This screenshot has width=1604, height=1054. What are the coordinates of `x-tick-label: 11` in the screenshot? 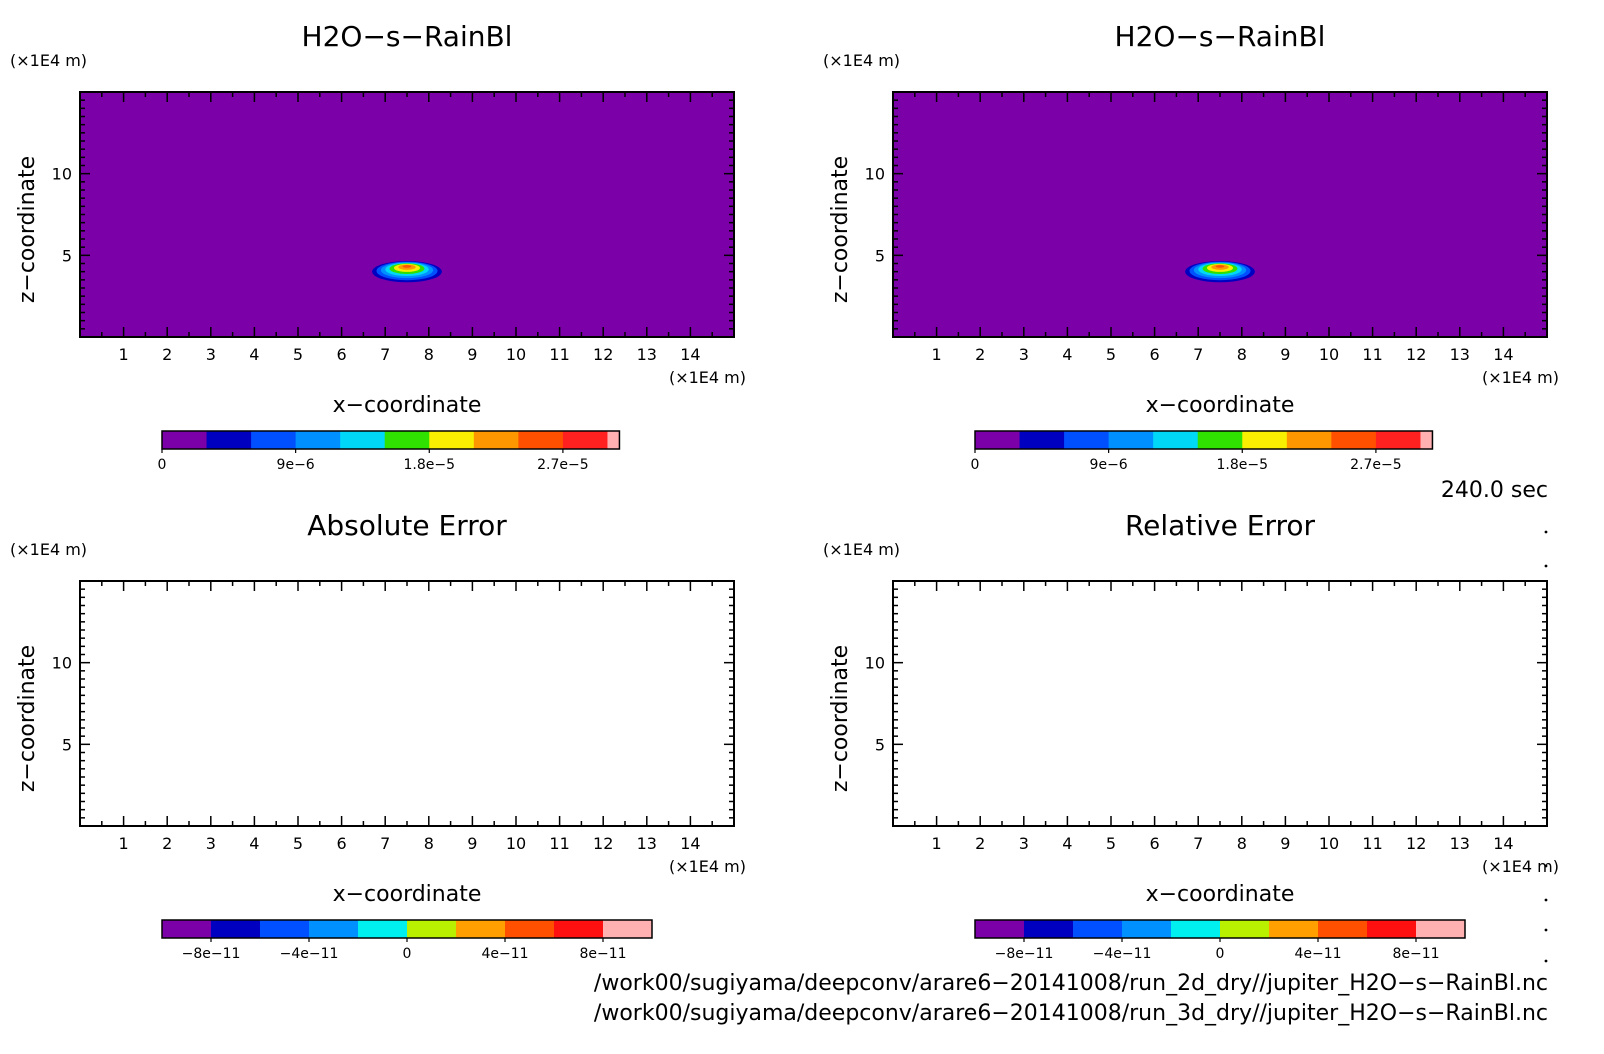 It's located at (559, 354).